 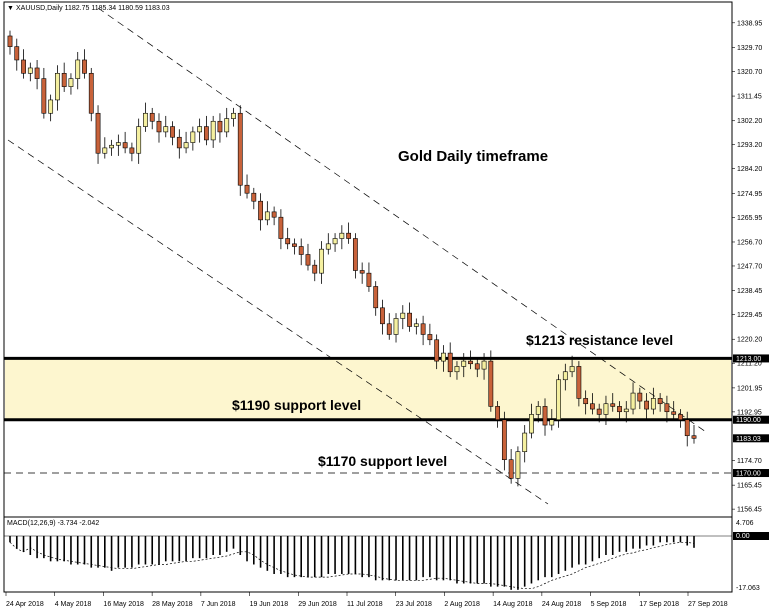 I want to click on collapse-arrow-icon: ▼, so click(x=10, y=8).